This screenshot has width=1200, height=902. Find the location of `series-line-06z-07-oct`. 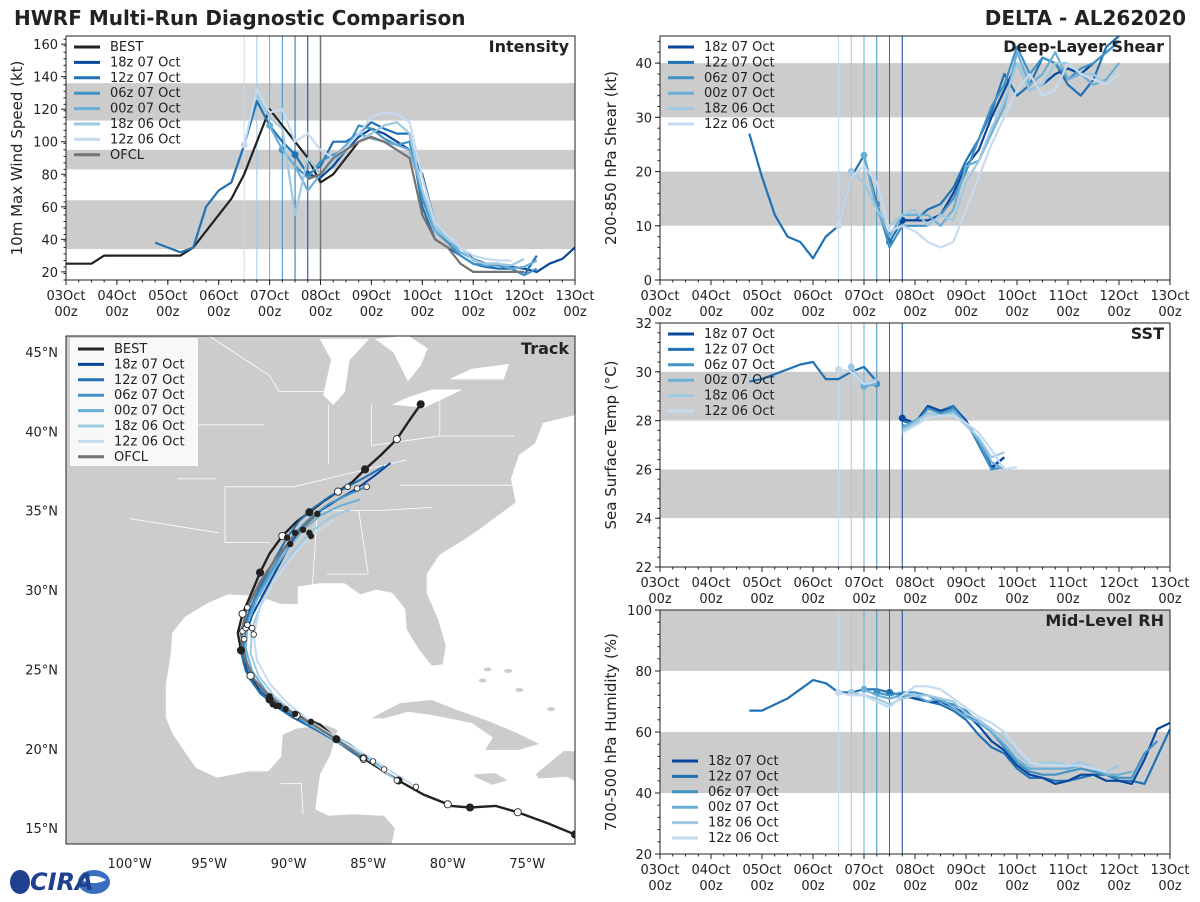

series-line-06z-07-oct is located at coordinates (997, 144).